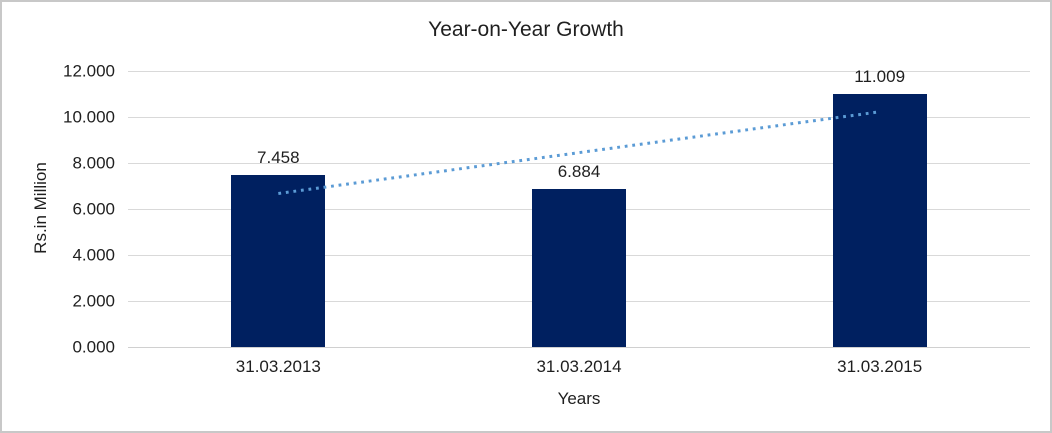 This screenshot has height=433, width=1052. I want to click on y-tick-label: 12.000, so click(89, 71).